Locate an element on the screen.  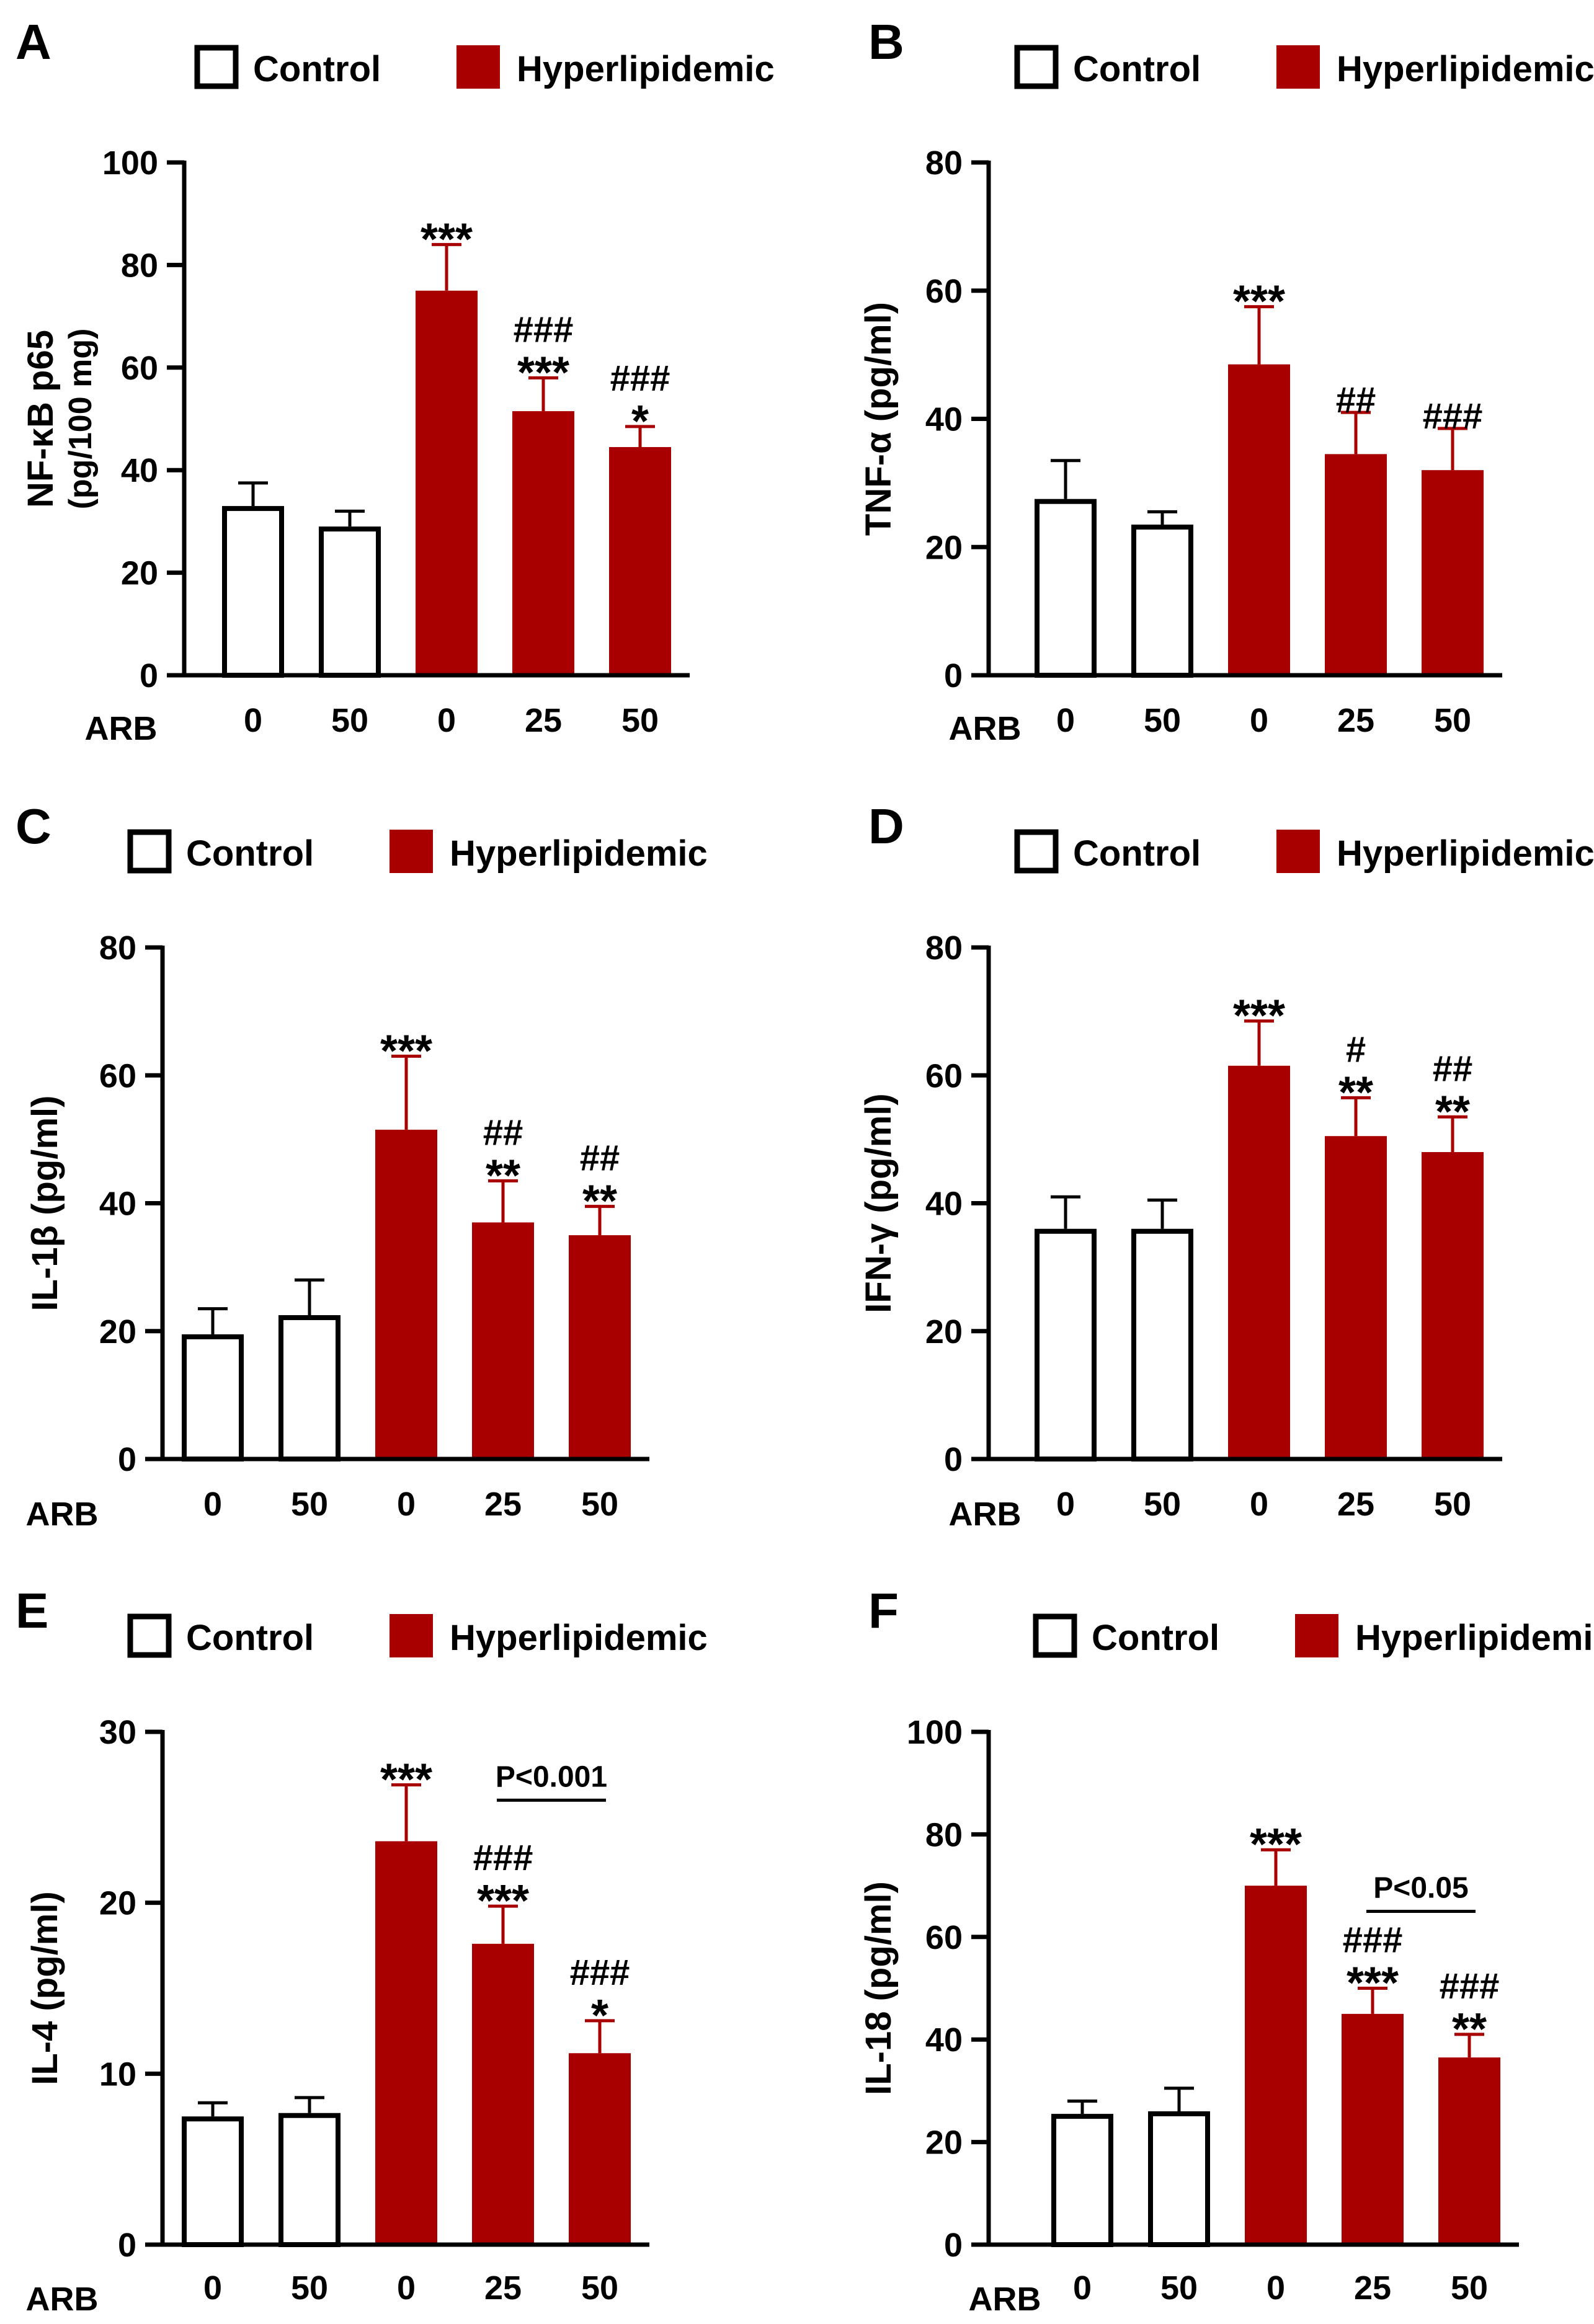
panel-letter: F is located at coordinates (883, 1610).